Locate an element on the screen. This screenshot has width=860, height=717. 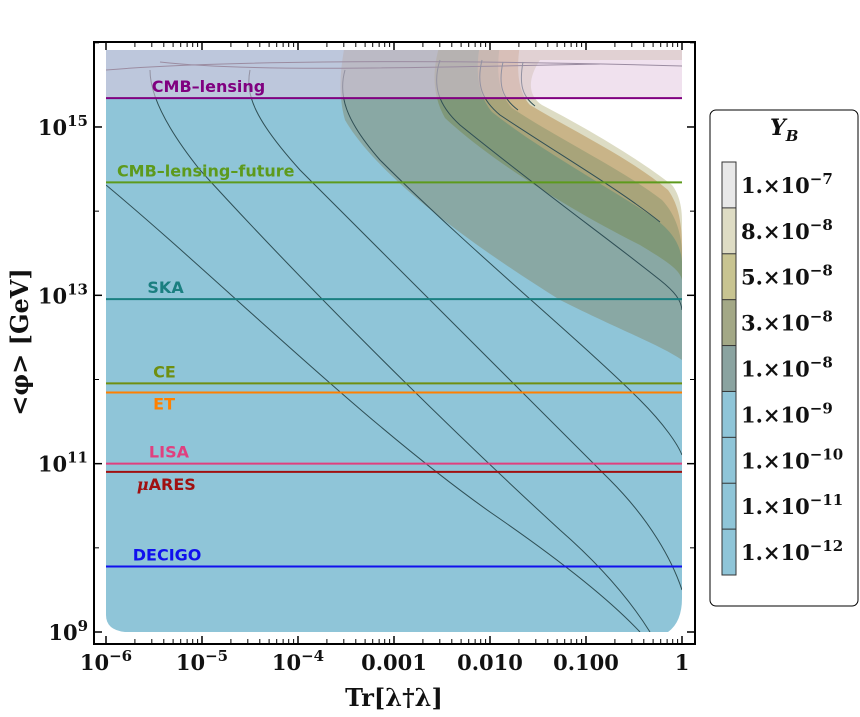
colorbar-label-5: 3.×10−8 is located at coordinates (787, 322).